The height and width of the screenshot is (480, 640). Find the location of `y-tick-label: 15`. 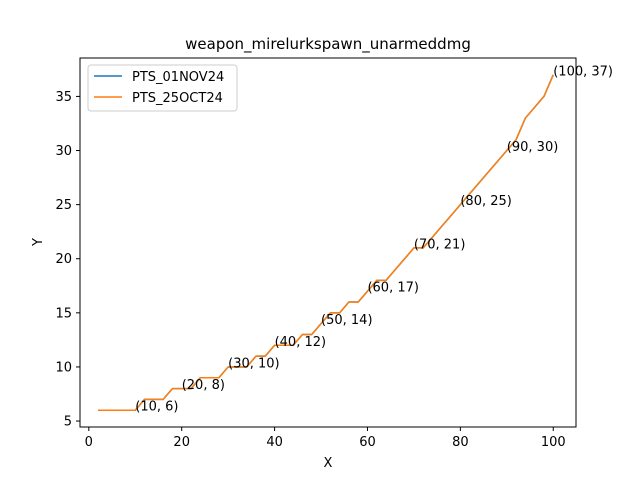

y-tick-label: 15 is located at coordinates (63, 313).